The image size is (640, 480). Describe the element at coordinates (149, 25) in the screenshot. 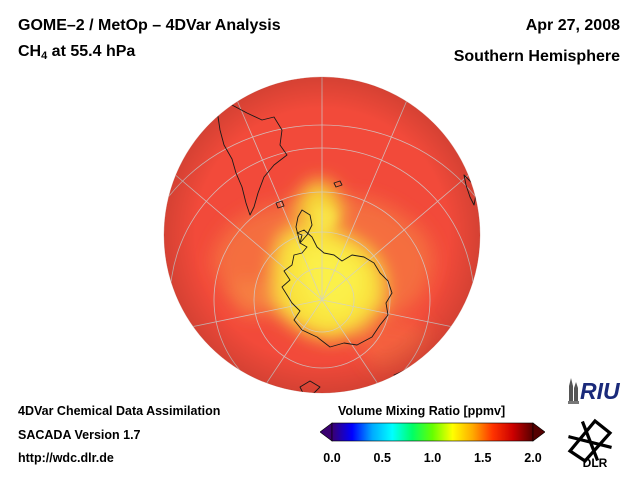

I see `map-title: GOME–2 / MetOp – 4DVar Analysis` at that location.